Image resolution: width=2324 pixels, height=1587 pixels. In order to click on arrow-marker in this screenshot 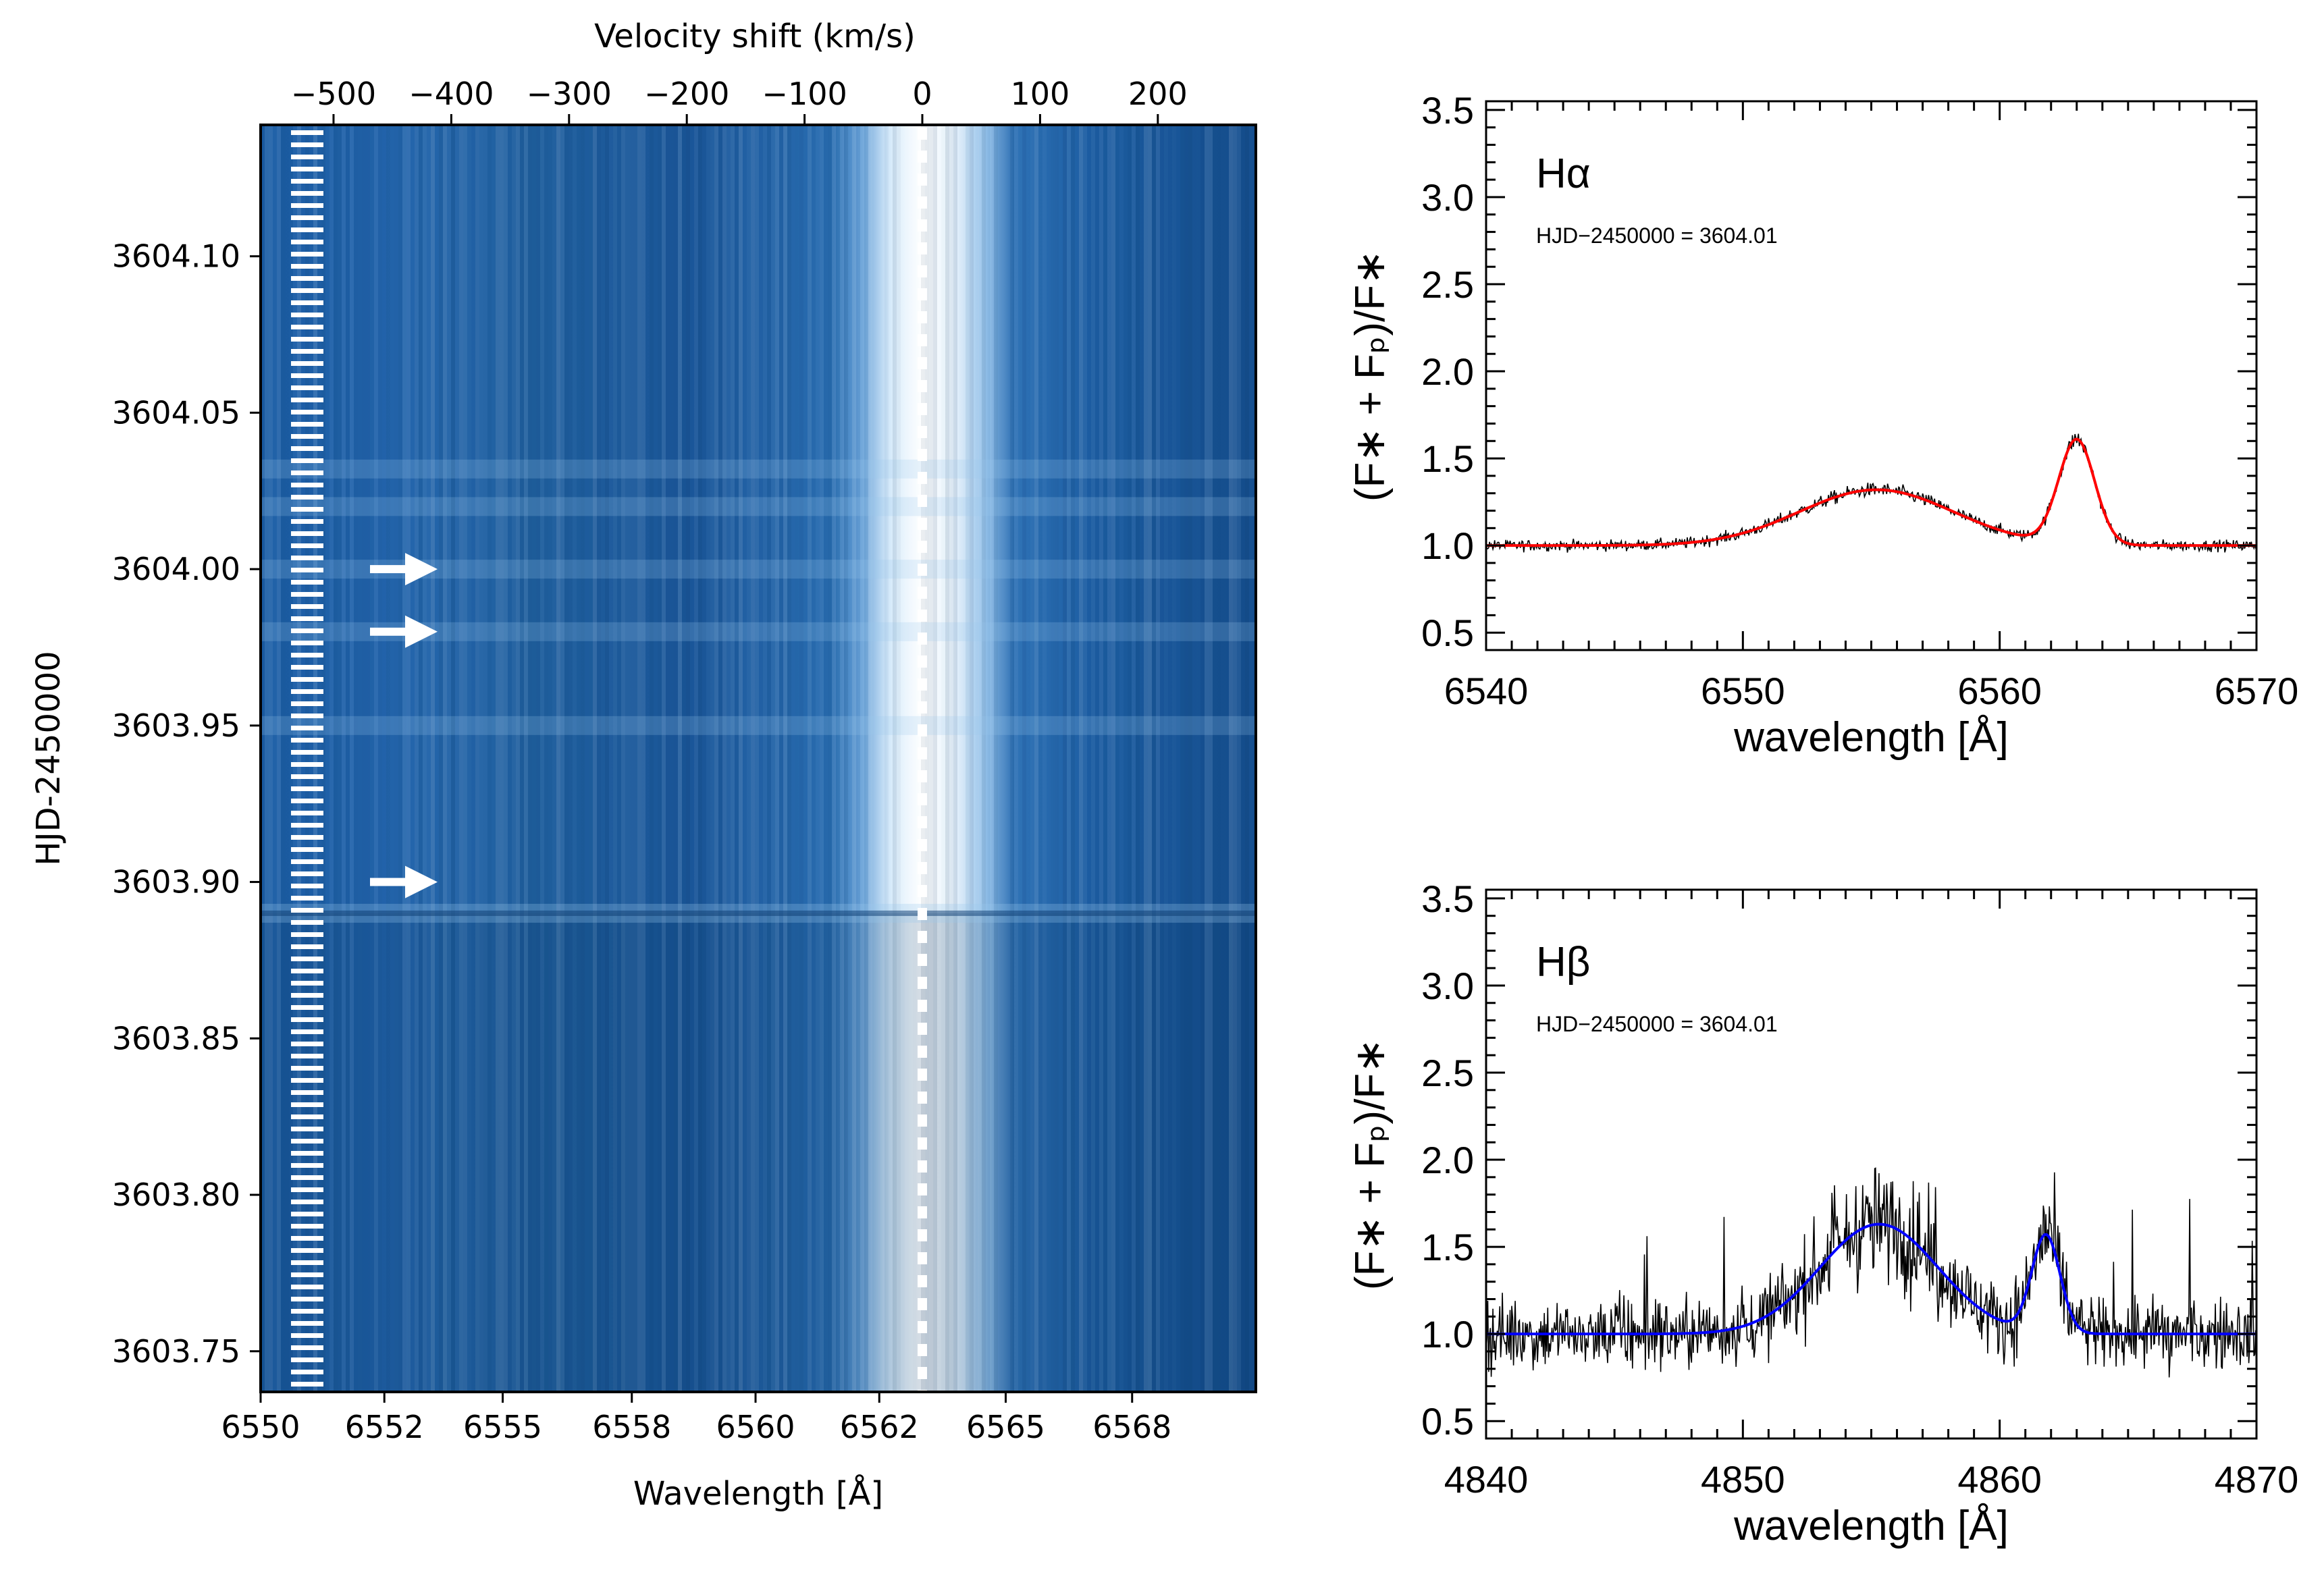, I will do `click(404, 881)`.